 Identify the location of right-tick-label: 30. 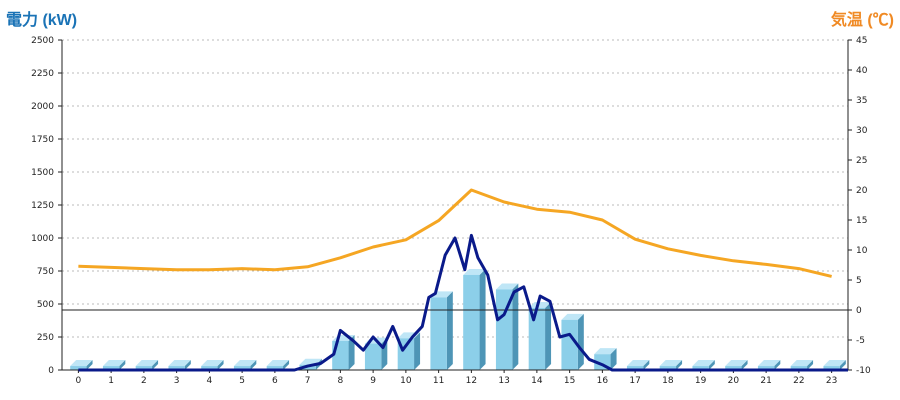
(862, 131).